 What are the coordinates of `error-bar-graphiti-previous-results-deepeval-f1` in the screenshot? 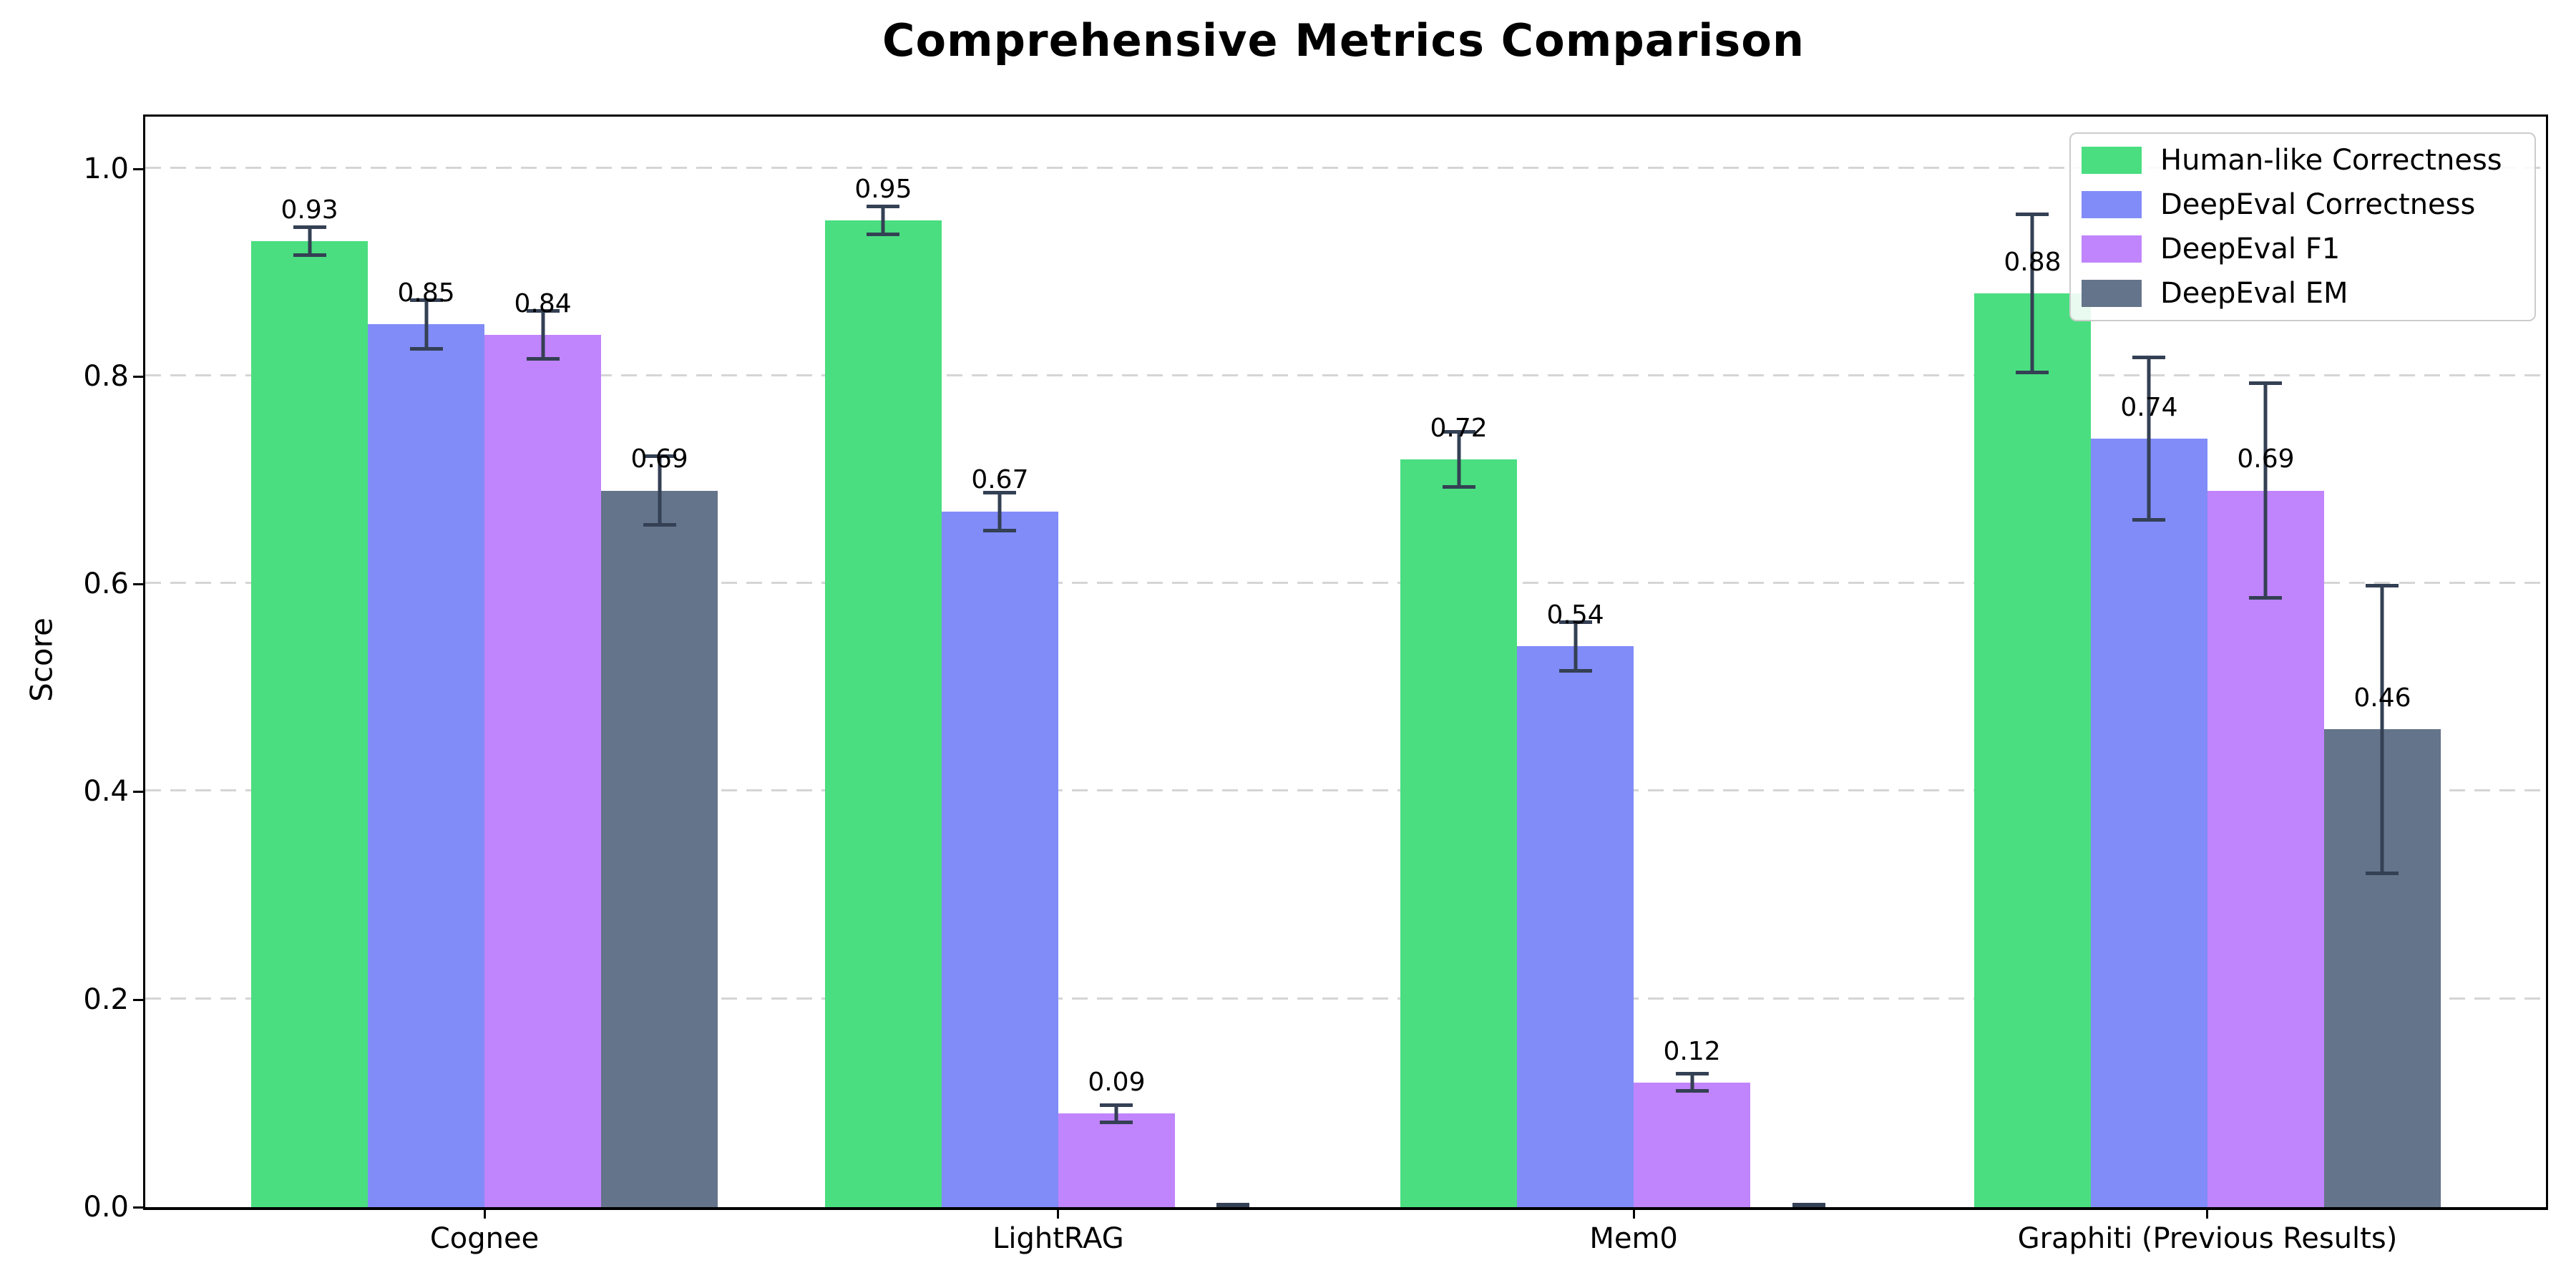 It's located at (2266, 490).